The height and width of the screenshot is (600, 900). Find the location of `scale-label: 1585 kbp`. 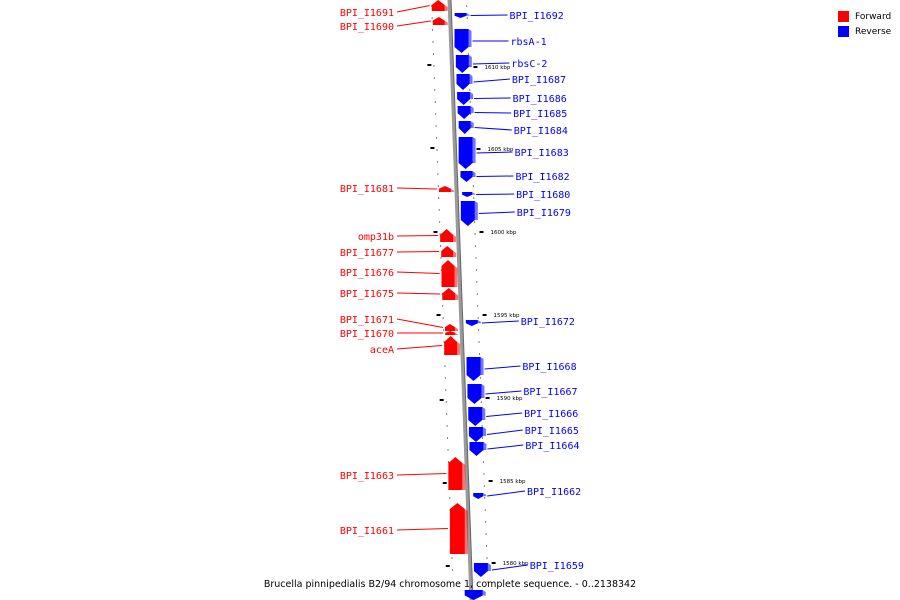

scale-label: 1585 kbp is located at coordinates (513, 482).